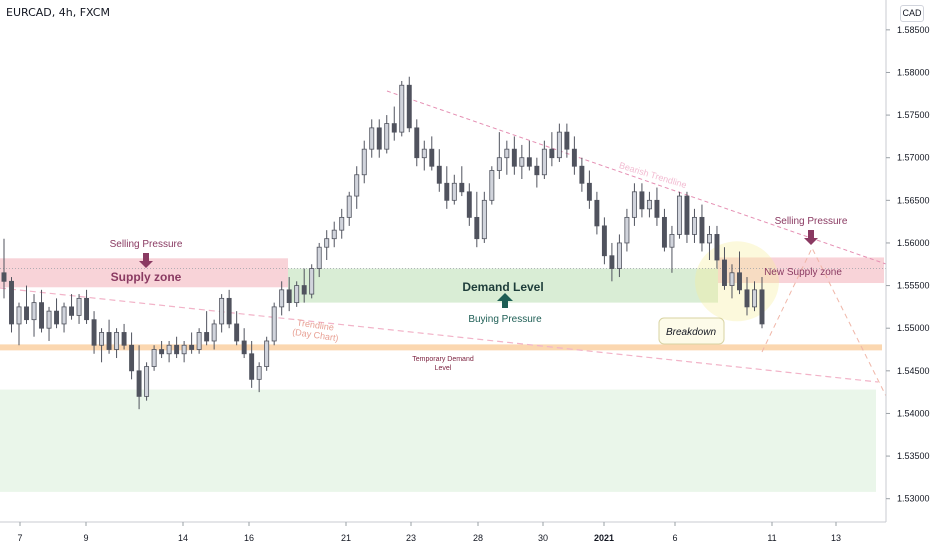 This screenshot has height=555, width=932. Describe the element at coordinates (811, 221) in the screenshot. I see `selling-pressure-right-label: Selling Pressure` at that location.